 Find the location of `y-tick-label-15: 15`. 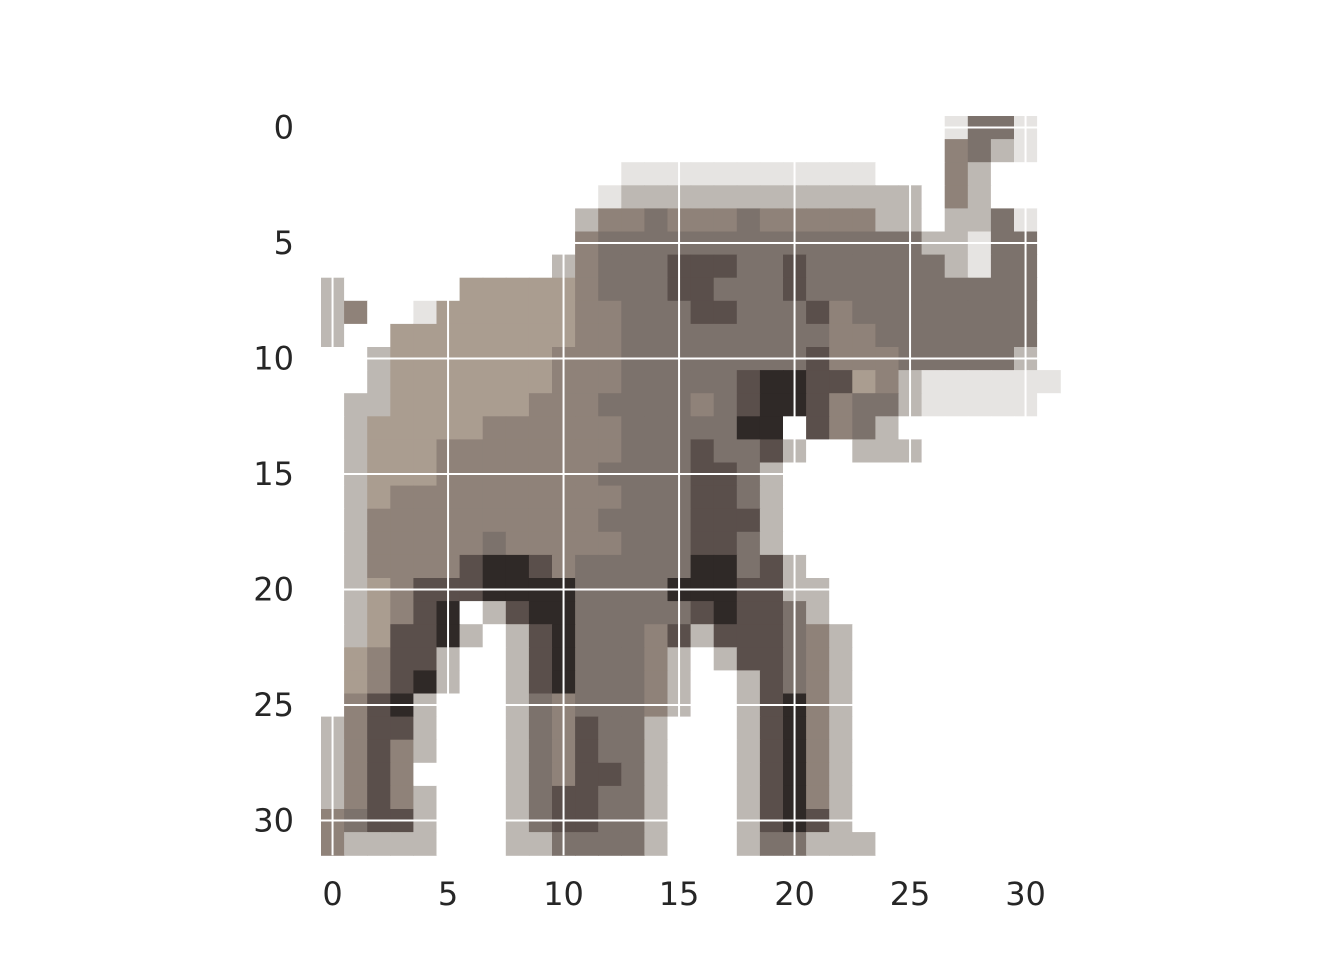

y-tick-label-15: 15 is located at coordinates (273, 474).